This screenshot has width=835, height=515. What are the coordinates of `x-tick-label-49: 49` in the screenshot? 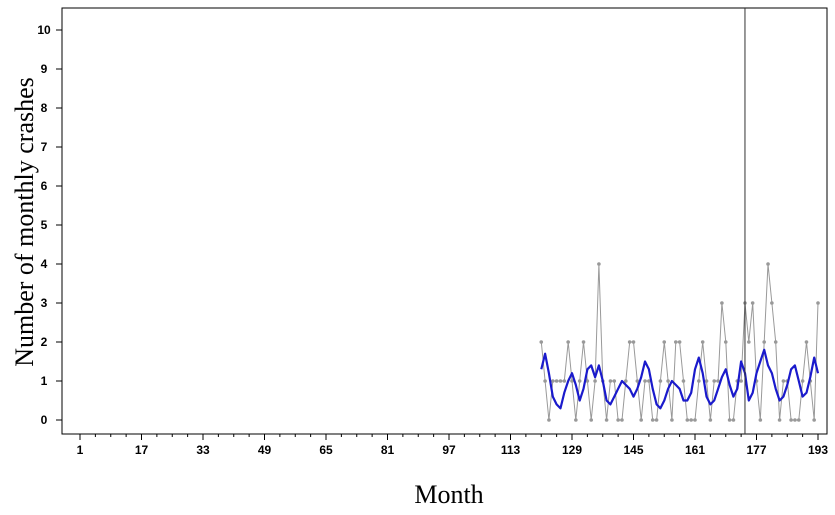 It's located at (265, 450).